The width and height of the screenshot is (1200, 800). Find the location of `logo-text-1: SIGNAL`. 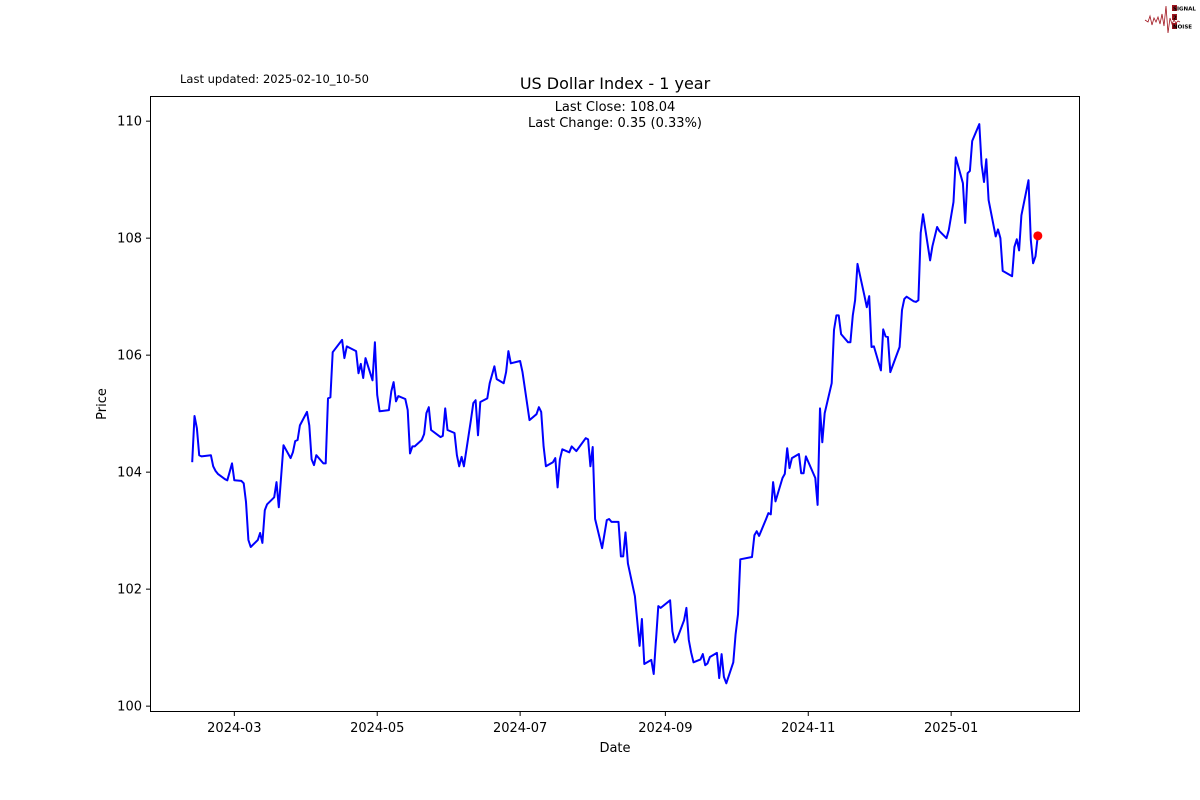

logo-text-1: SIGNAL is located at coordinates (1184, 10).